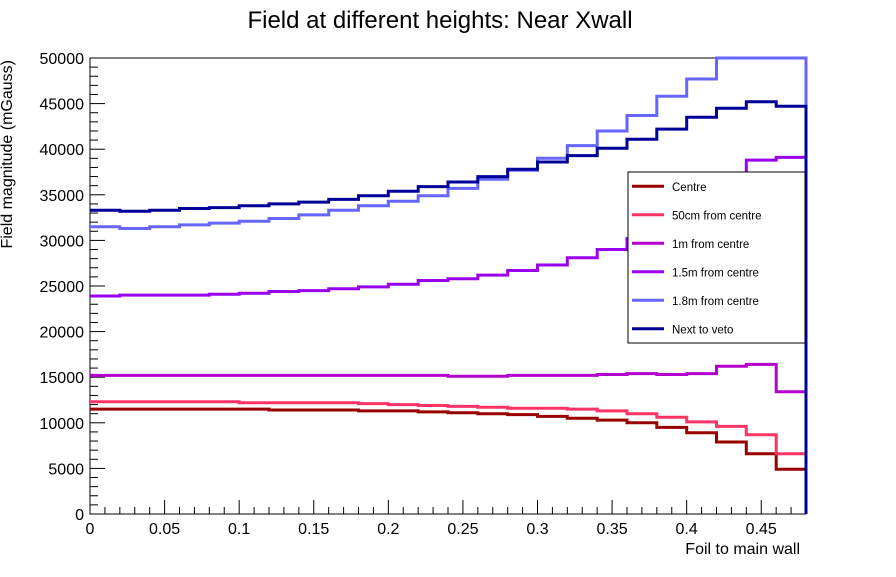 The height and width of the screenshot is (577, 896). I want to click on x-tick-label: 0.25, so click(462, 529).